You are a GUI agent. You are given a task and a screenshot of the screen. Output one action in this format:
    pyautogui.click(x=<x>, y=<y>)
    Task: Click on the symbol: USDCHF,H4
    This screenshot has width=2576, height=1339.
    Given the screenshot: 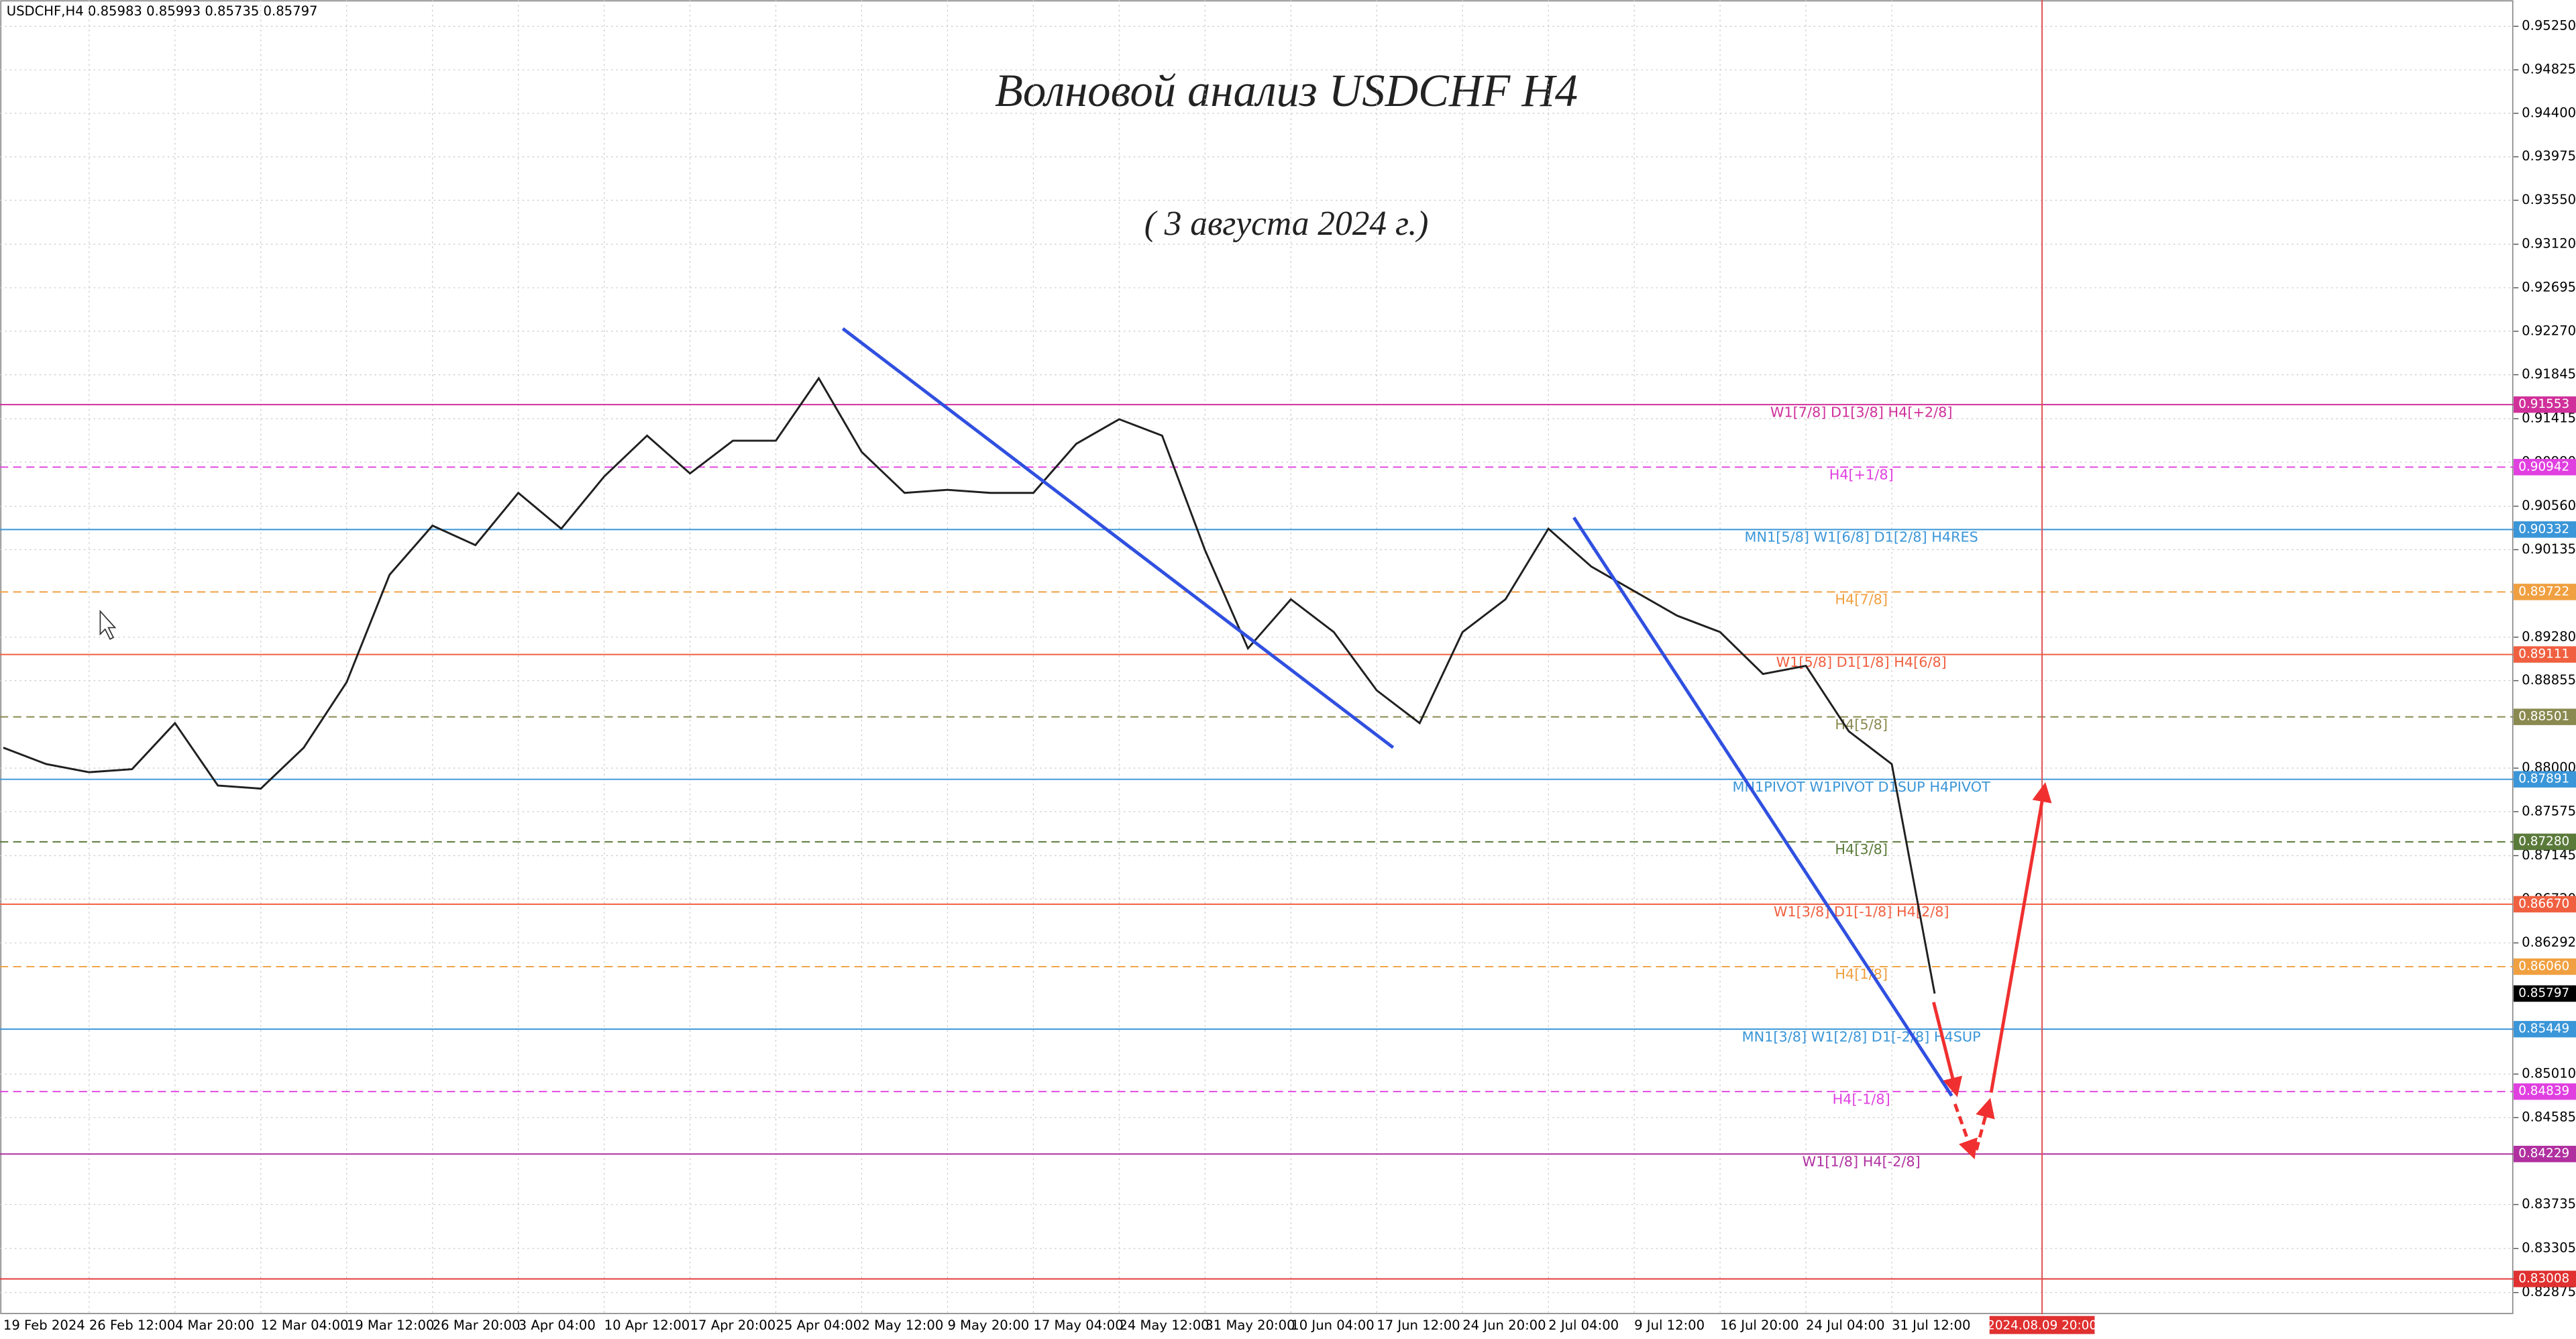 What is the action you would take?
    pyautogui.click(x=45, y=11)
    